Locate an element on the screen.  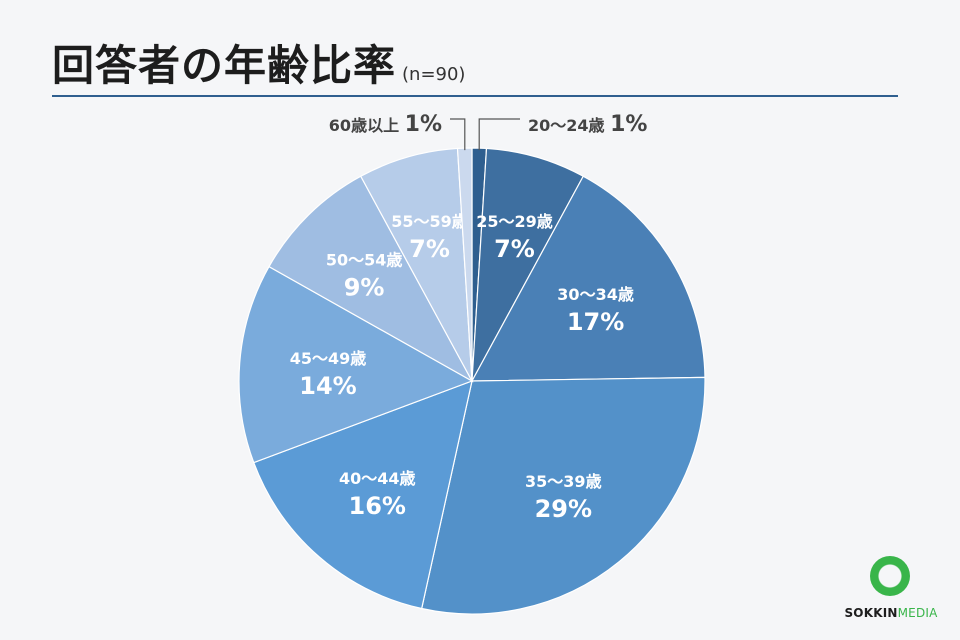
slice-label: 45〜49歳 is located at coordinates (328, 358).